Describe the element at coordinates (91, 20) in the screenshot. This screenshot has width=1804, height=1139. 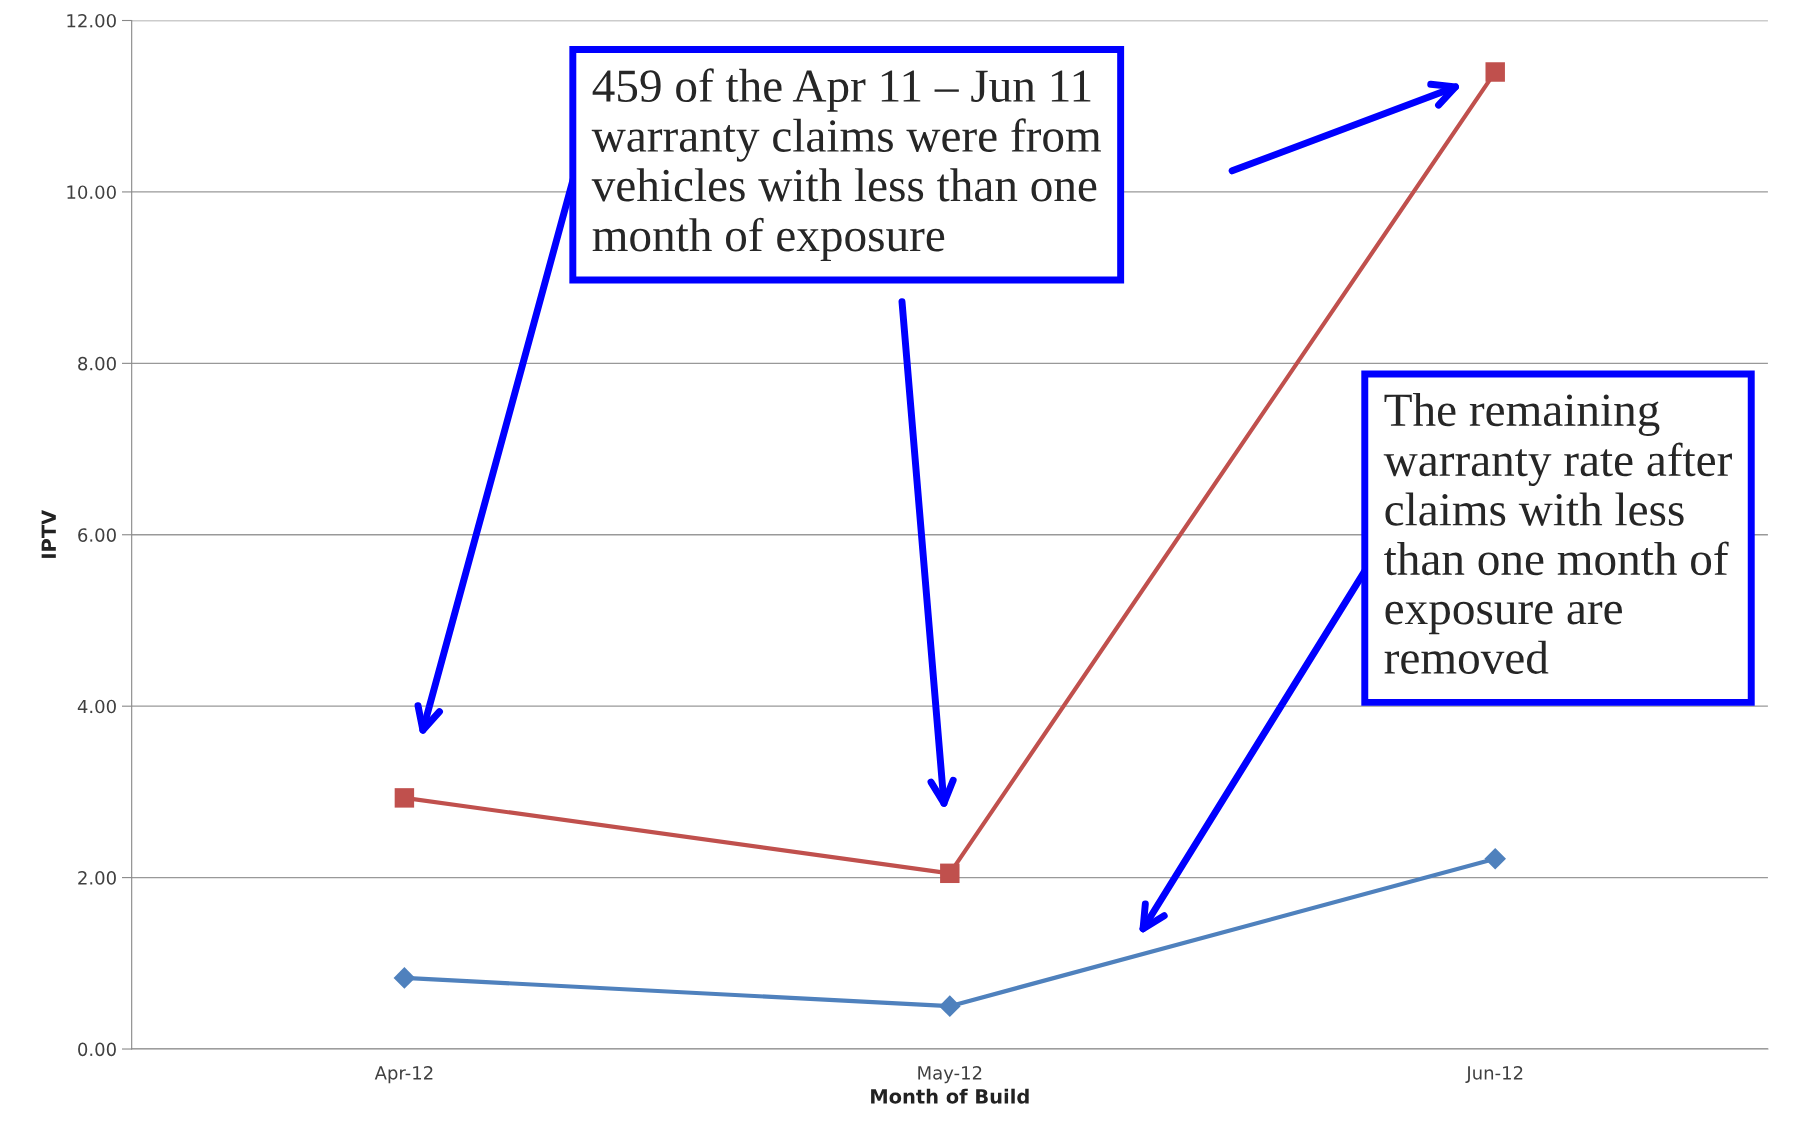
I see `y-tick-label: 12.00` at that location.